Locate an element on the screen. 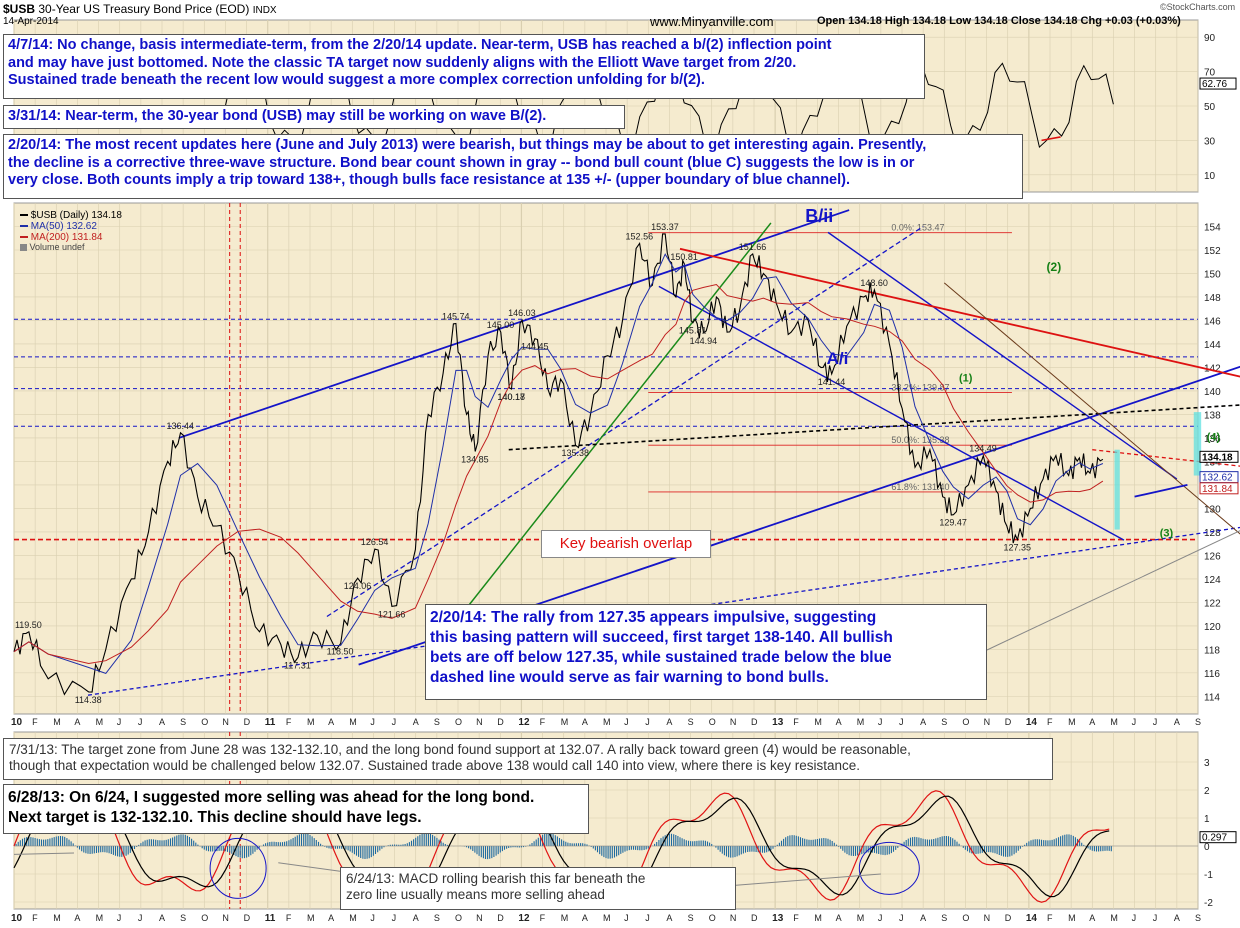 The width and height of the screenshot is (1240, 928). price-tick-label: 146 is located at coordinates (1212, 321).